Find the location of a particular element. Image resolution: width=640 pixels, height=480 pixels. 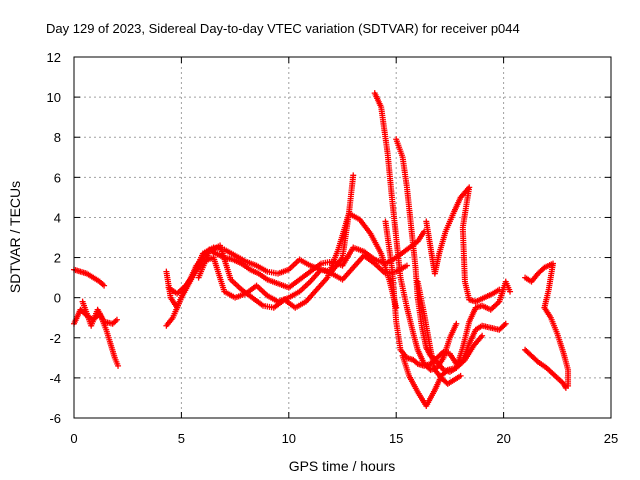

y-tick-label: 10 is located at coordinates (54, 97).